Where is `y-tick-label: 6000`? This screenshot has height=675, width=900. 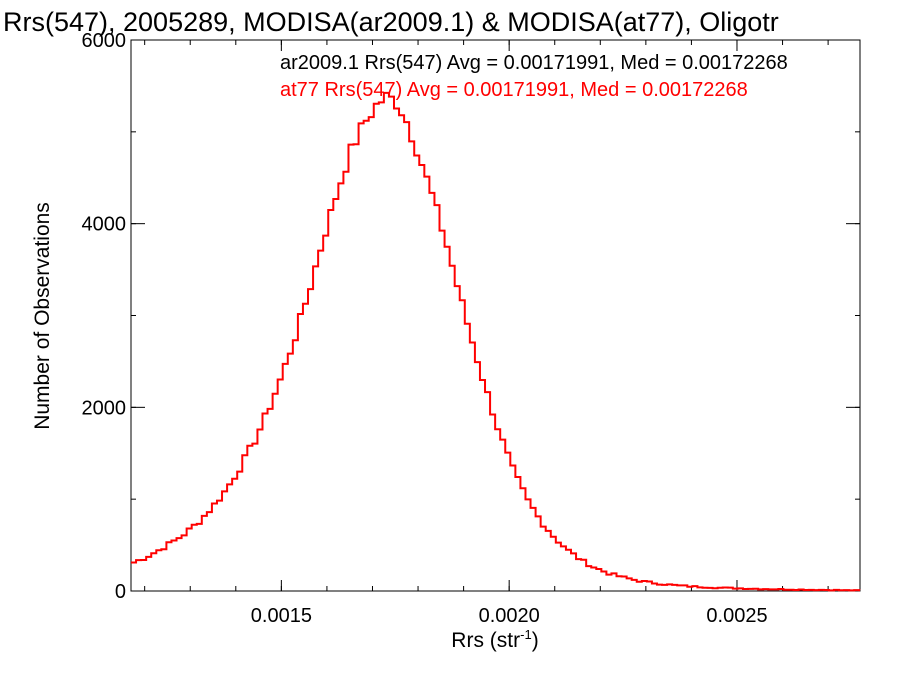 y-tick-label: 6000 is located at coordinates (104, 41).